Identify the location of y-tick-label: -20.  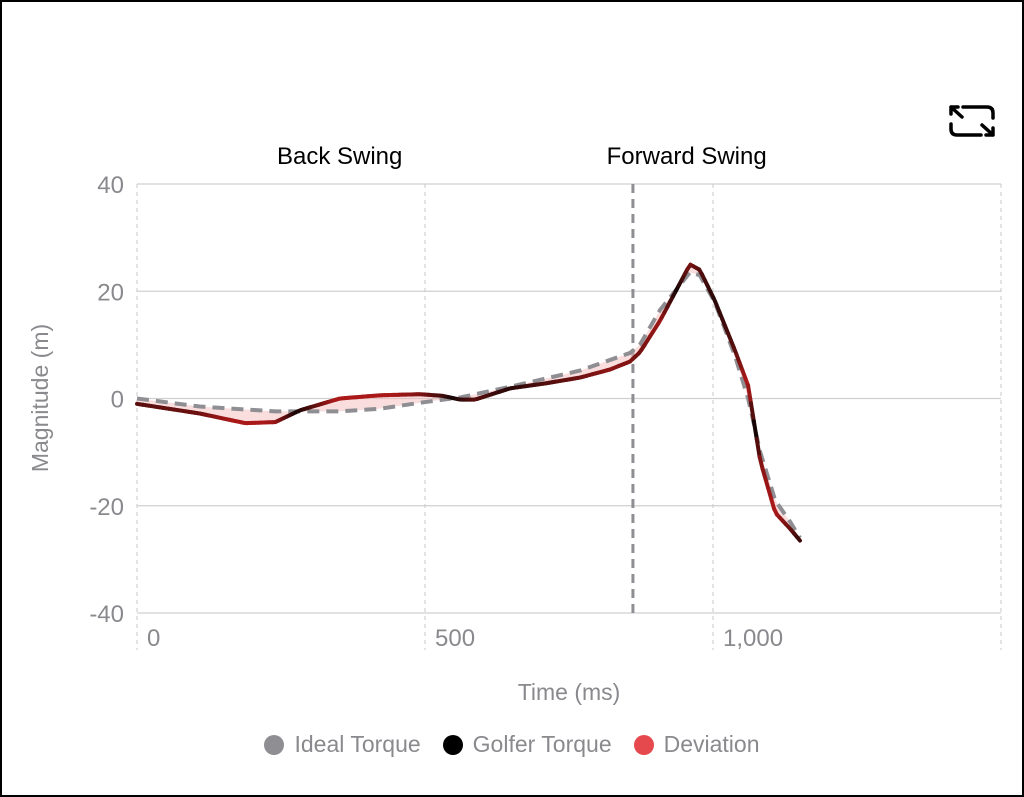
(106, 507).